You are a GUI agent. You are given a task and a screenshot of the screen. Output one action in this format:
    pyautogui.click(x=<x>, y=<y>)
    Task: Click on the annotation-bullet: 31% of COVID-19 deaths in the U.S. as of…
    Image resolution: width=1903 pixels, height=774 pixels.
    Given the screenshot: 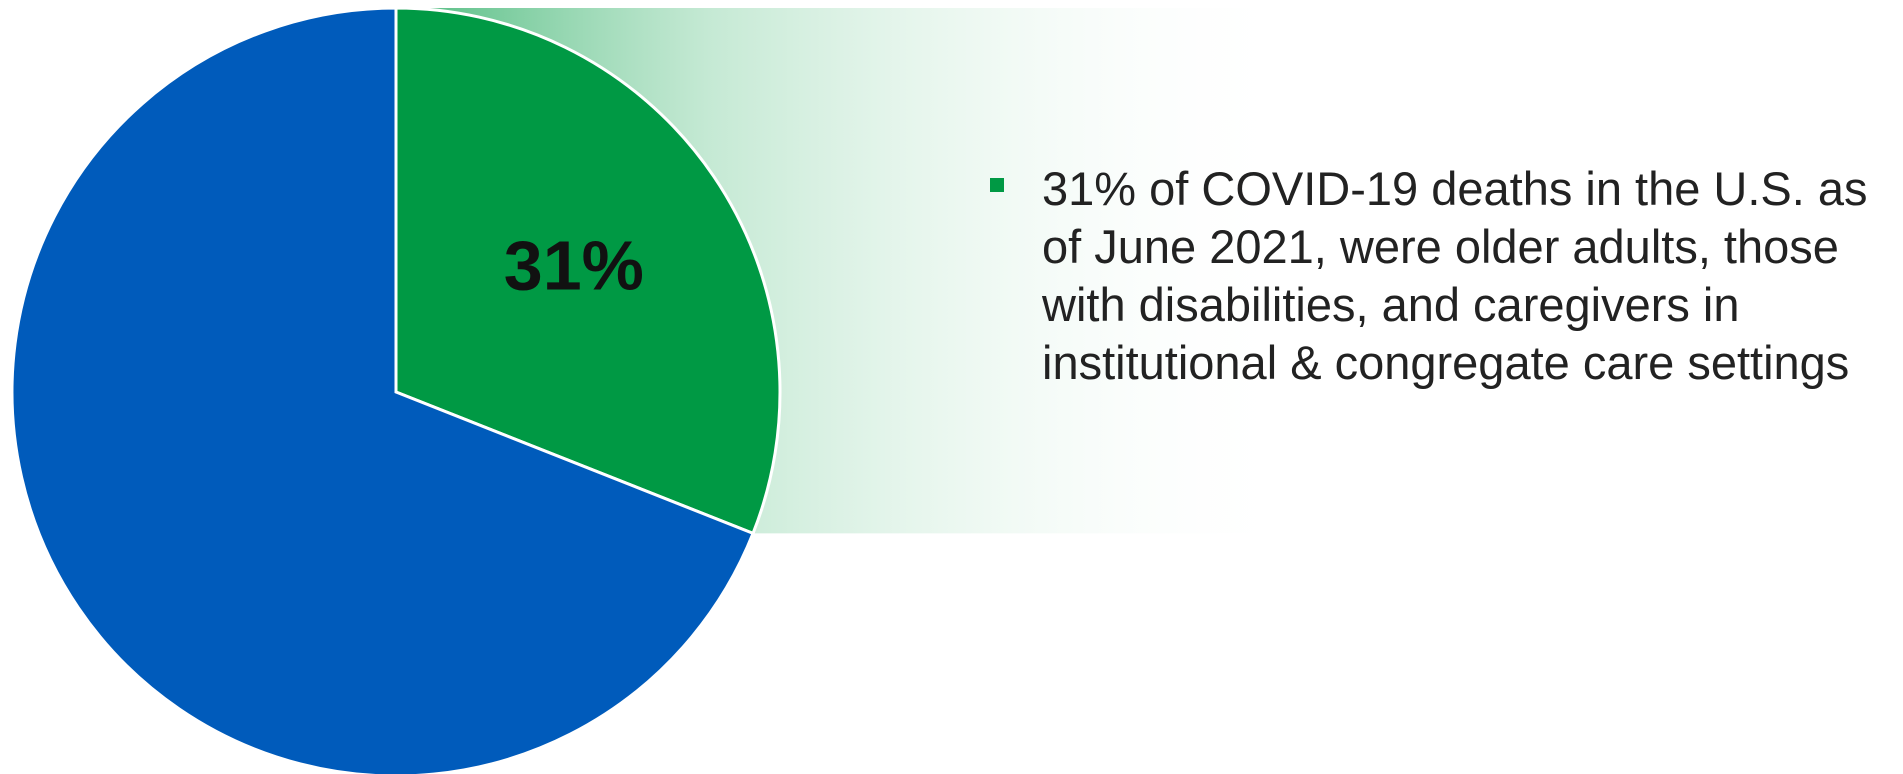 What is the action you would take?
    pyautogui.click(x=1440, y=276)
    